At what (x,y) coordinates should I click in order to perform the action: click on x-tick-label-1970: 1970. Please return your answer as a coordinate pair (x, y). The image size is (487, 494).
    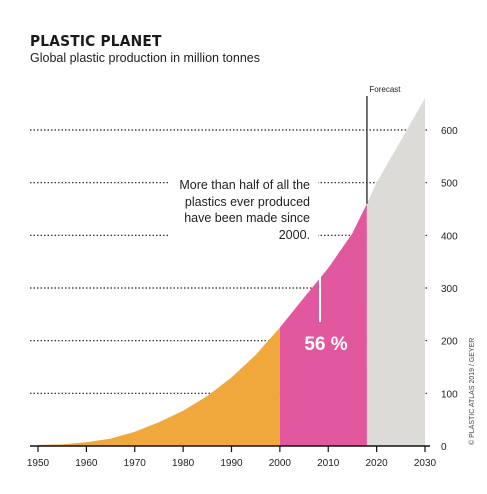
    Looking at the image, I should click on (135, 463).